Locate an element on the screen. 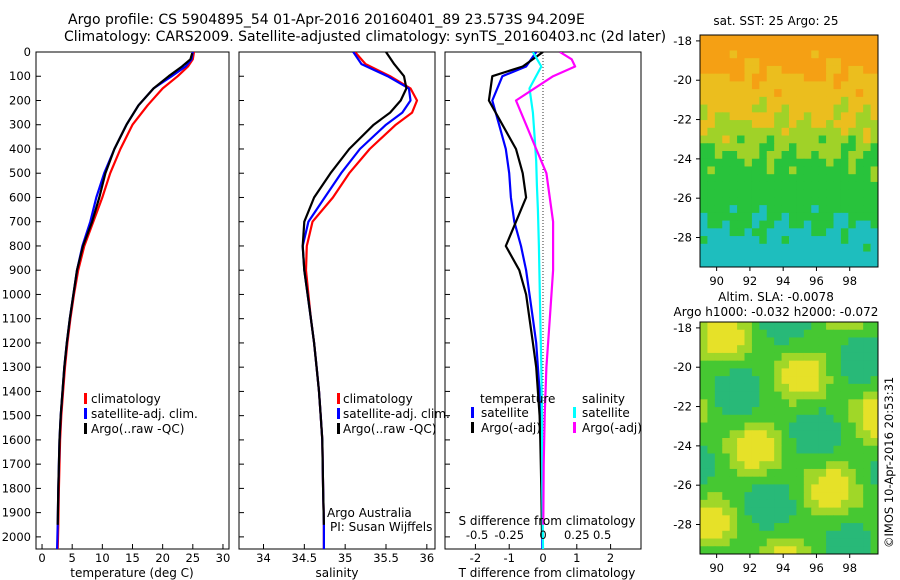  difference-sal-label: S difference from climatology is located at coordinates (547, 521).